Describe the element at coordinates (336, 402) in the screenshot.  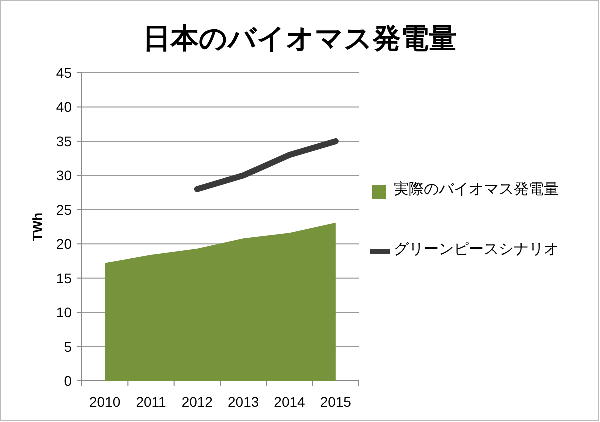
I see `x-tick-label: 2015` at that location.